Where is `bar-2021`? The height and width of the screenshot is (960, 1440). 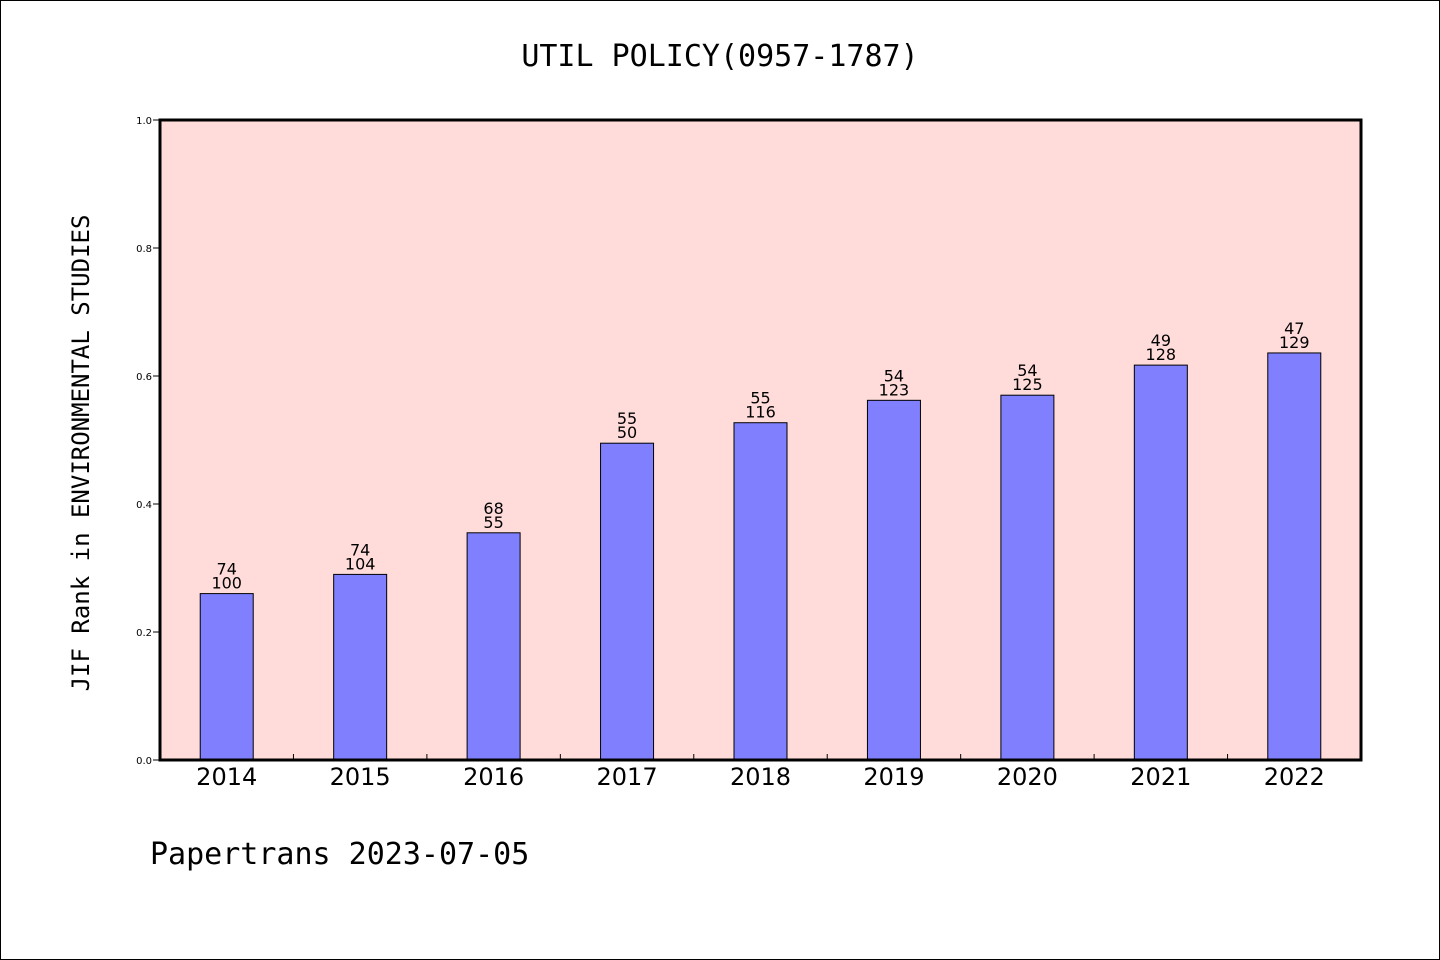
bar-2021 is located at coordinates (1160, 562).